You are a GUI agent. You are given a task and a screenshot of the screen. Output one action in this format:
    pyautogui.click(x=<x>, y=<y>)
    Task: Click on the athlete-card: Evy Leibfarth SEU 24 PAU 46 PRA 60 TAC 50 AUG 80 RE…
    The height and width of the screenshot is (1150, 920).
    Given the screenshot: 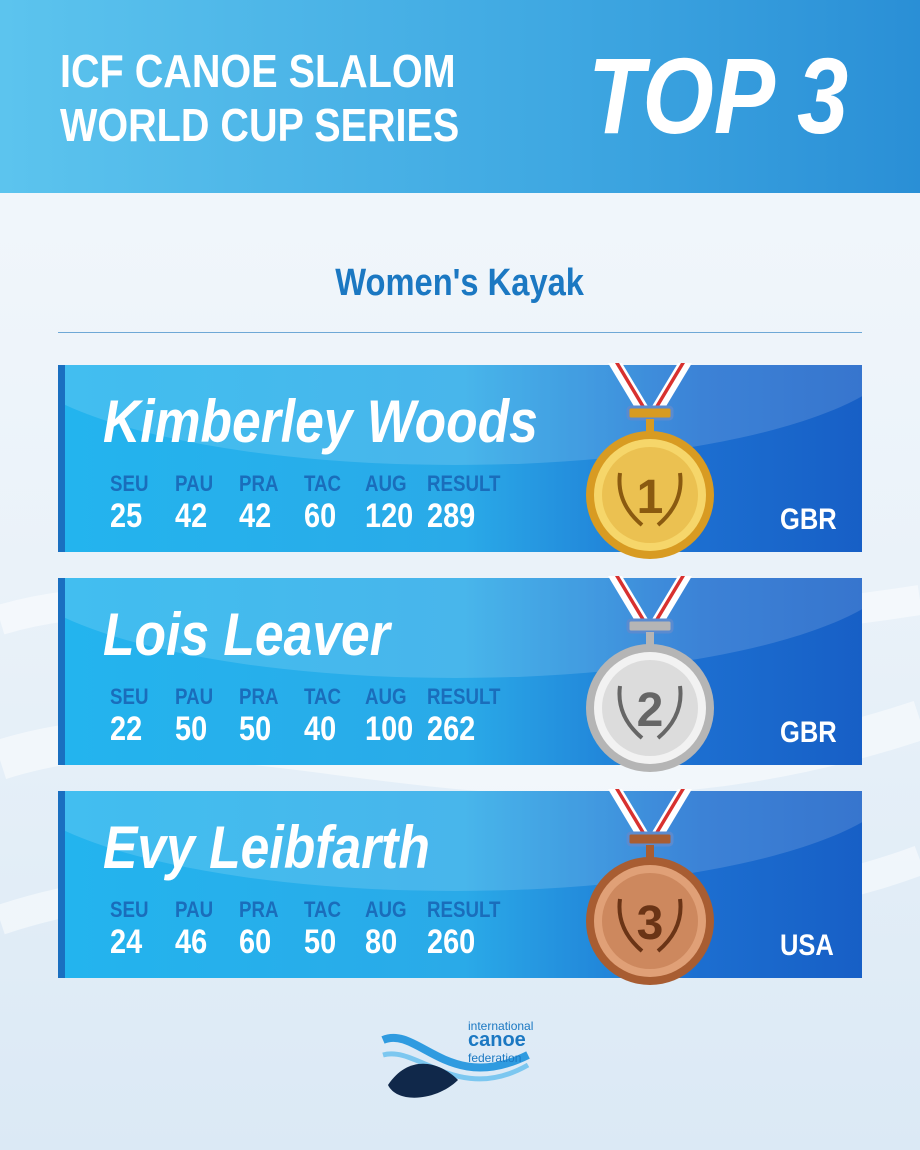 What is the action you would take?
    pyautogui.click(x=460, y=884)
    